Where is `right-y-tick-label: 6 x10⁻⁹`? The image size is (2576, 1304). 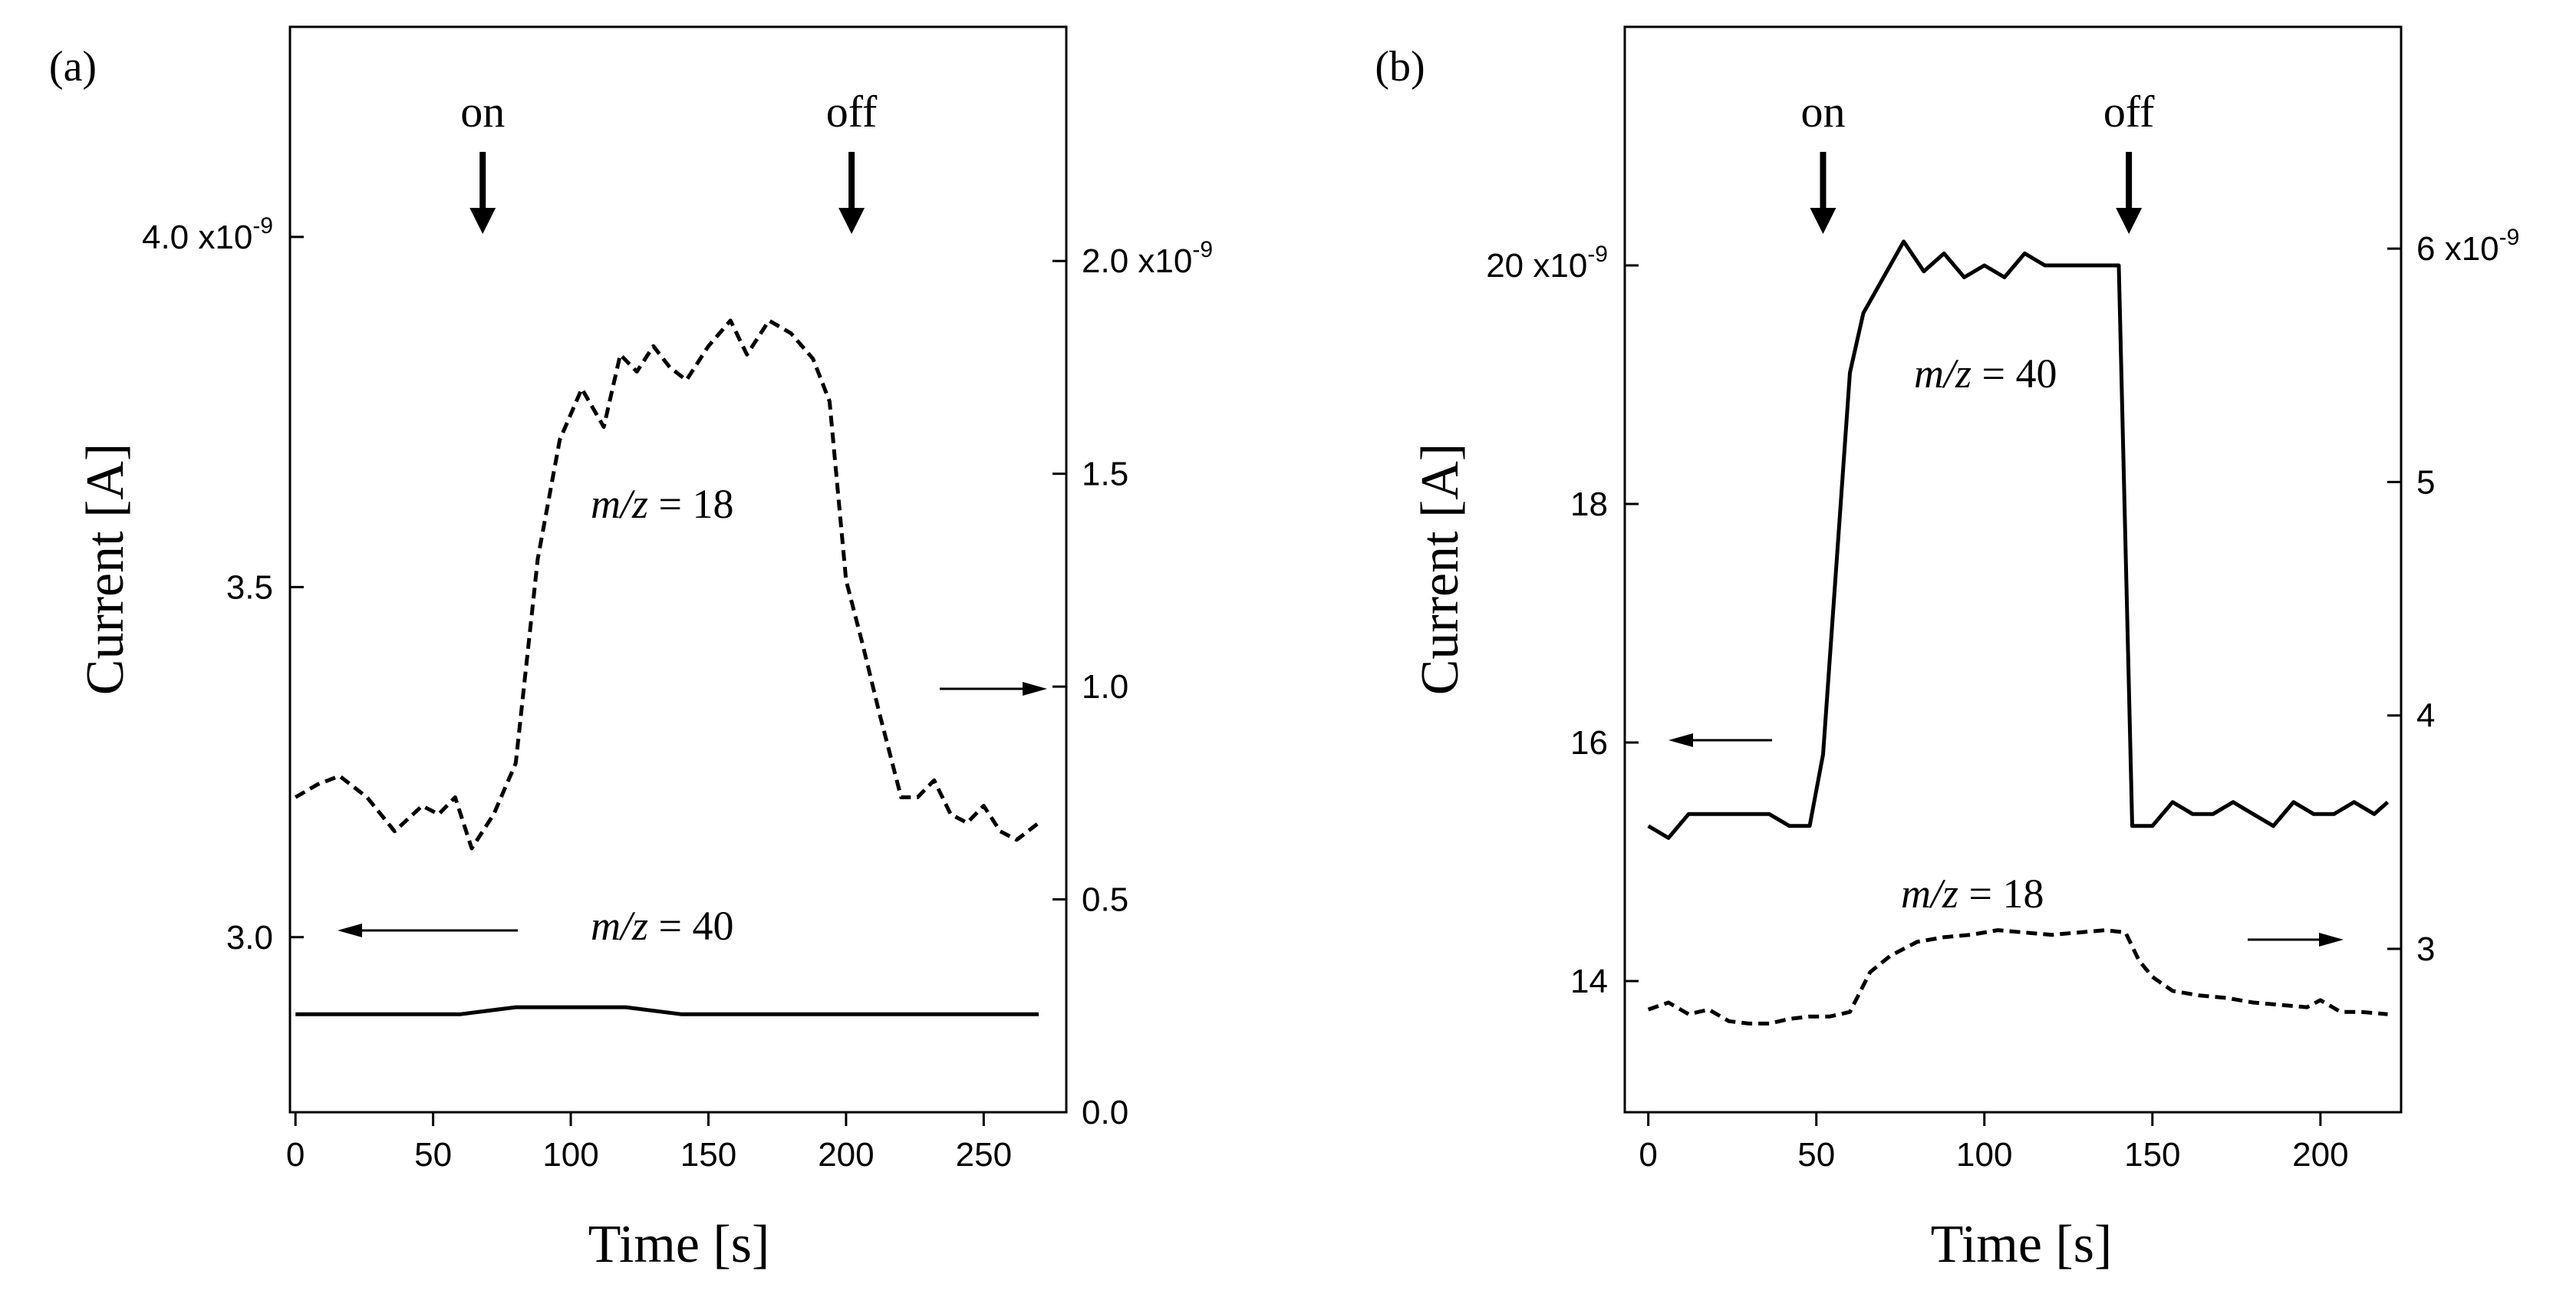
right-y-tick-label: 6 x10⁻⁹ is located at coordinates (2467, 247).